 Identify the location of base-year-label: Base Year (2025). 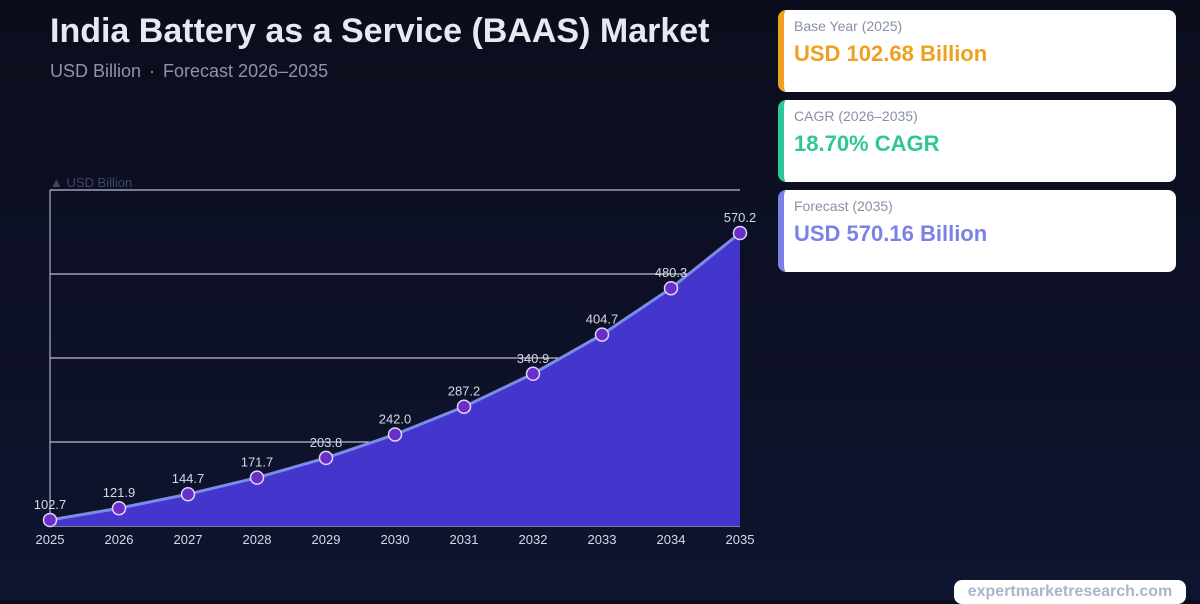
(848, 26).